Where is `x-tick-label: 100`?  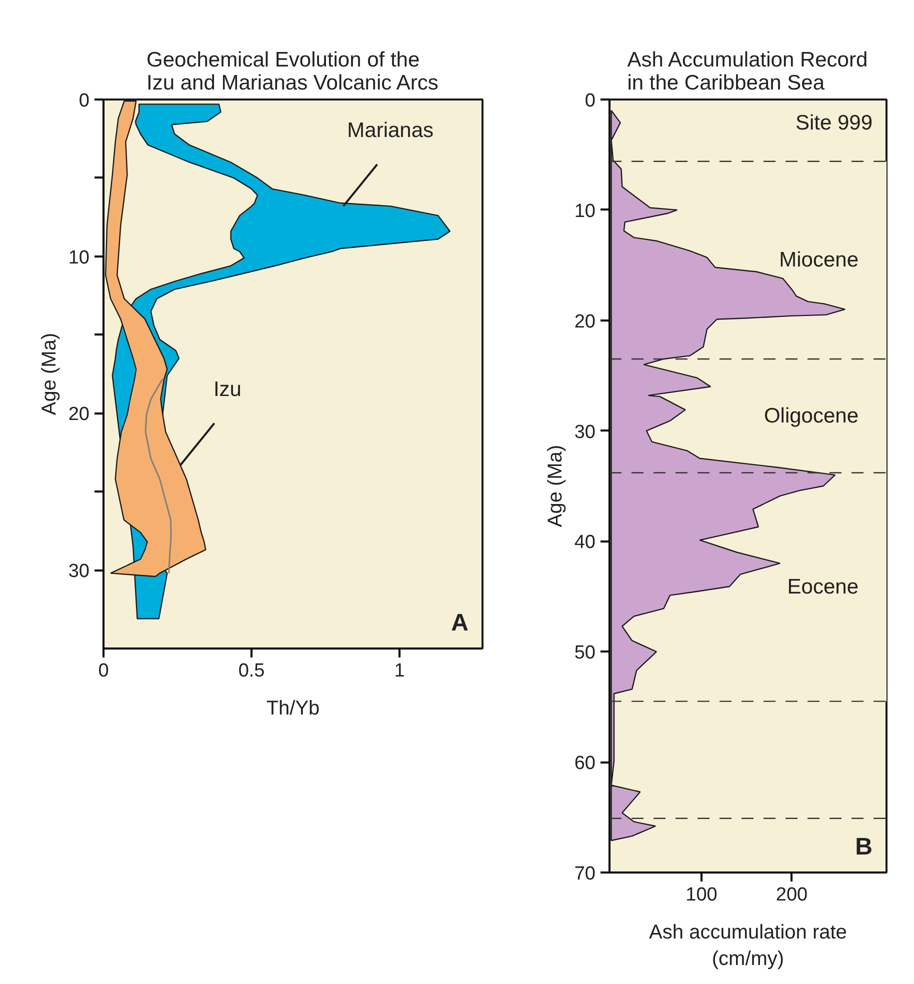
x-tick-label: 100 is located at coordinates (702, 895).